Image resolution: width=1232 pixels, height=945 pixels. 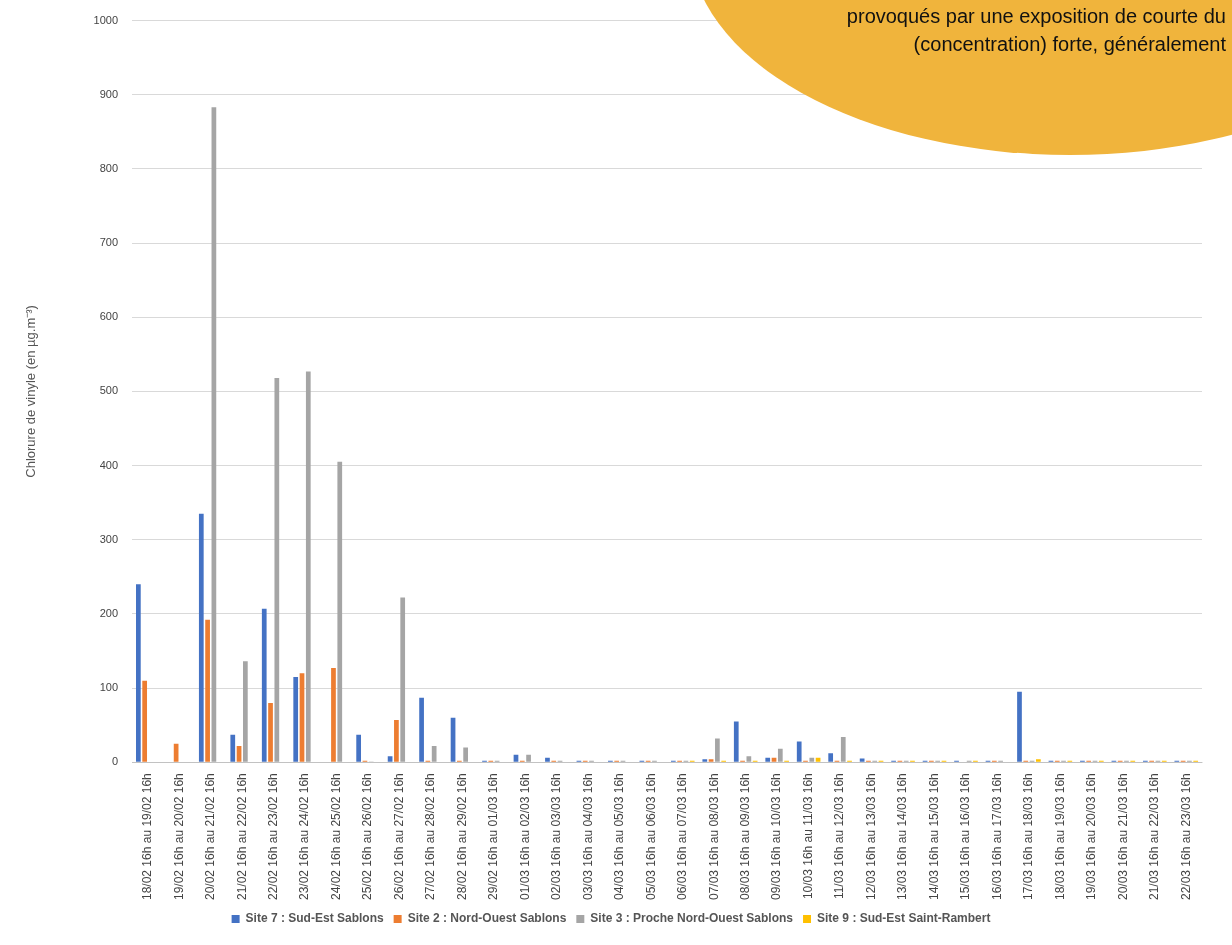 What do you see at coordinates (650, 837) in the screenshot?
I see `x-tick-label: 05/03 16h au 06/03 16h` at bounding box center [650, 837].